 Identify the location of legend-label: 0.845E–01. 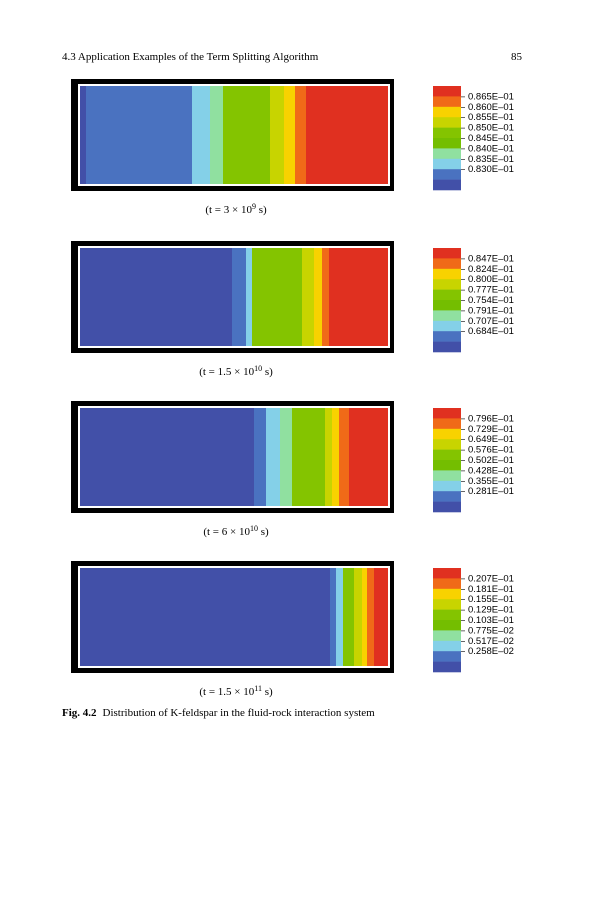
(491, 138).